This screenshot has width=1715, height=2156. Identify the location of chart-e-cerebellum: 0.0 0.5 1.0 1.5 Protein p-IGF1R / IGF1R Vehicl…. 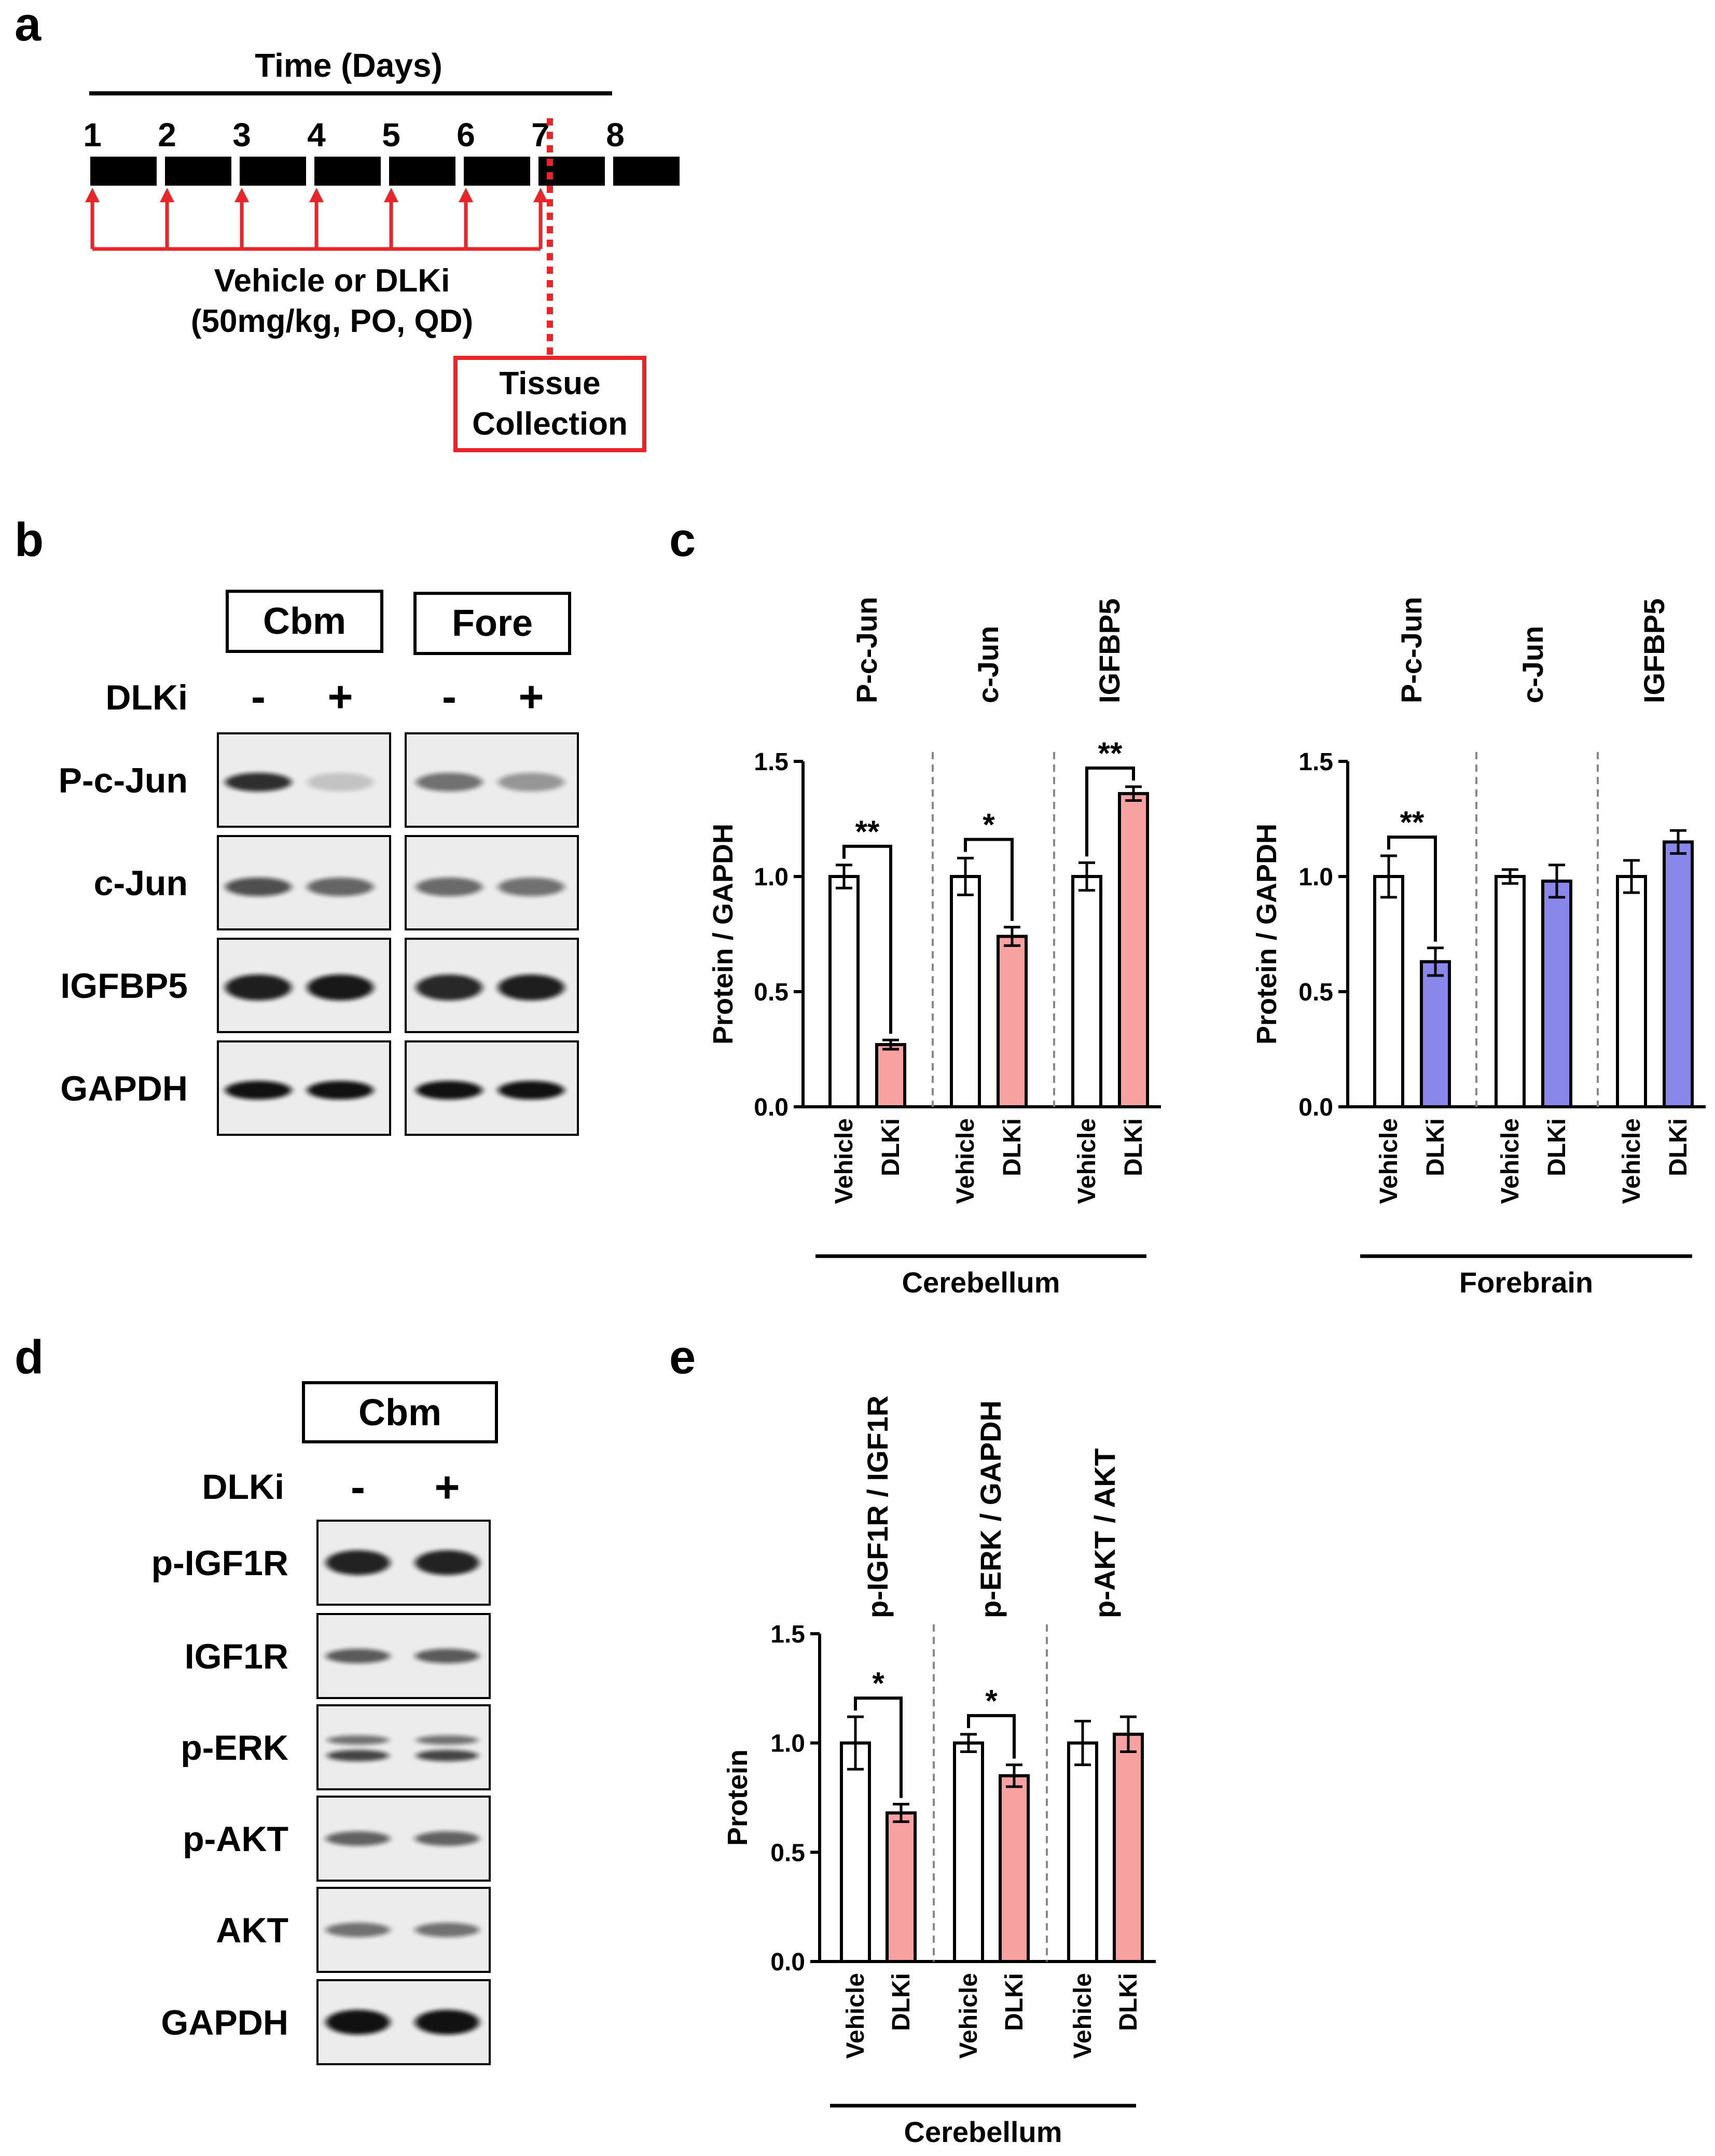
(939, 1772).